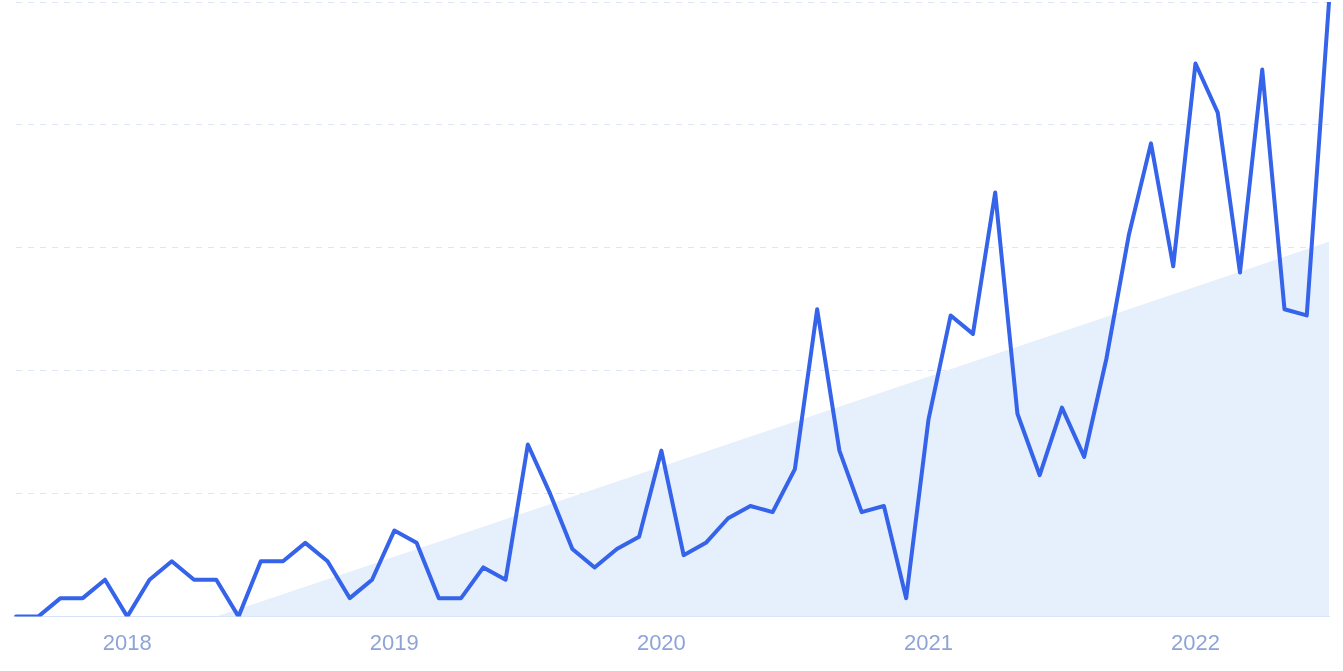  What do you see at coordinates (1195, 642) in the screenshot?
I see `x-tick-label: 2022` at bounding box center [1195, 642].